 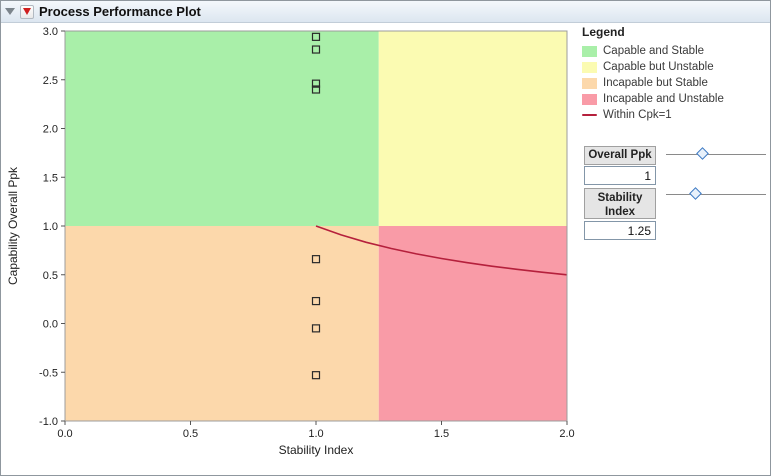 What do you see at coordinates (589, 51) in the screenshot?
I see `green-swatch-icon` at bounding box center [589, 51].